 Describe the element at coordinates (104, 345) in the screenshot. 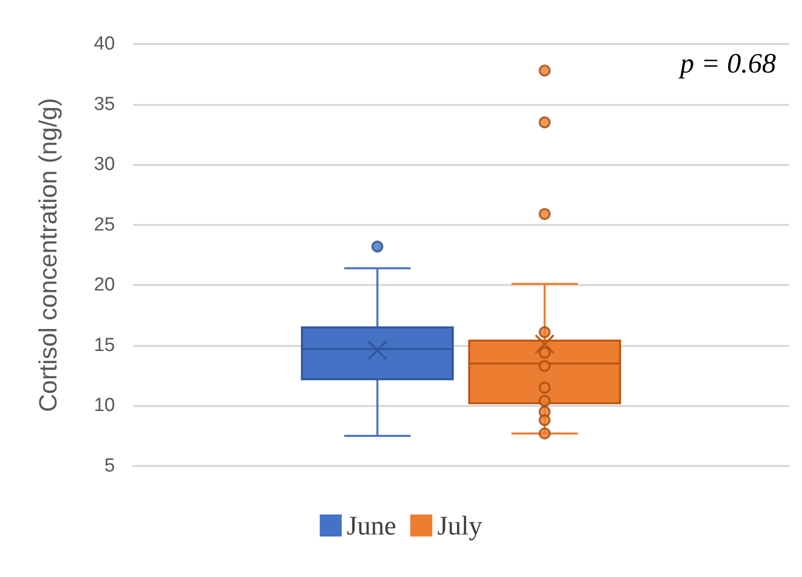

I see `y-tick-label: 15` at that location.